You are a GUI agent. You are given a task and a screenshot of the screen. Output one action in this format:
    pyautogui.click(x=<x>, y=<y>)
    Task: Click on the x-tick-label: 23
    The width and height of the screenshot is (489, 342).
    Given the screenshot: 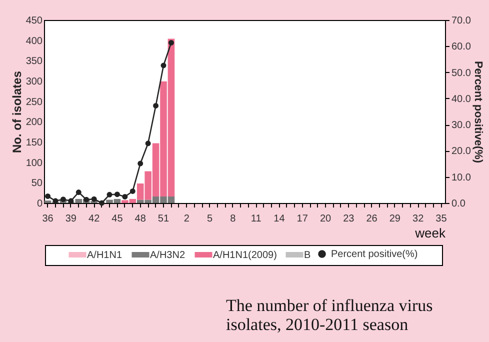 What is the action you would take?
    pyautogui.click(x=349, y=219)
    